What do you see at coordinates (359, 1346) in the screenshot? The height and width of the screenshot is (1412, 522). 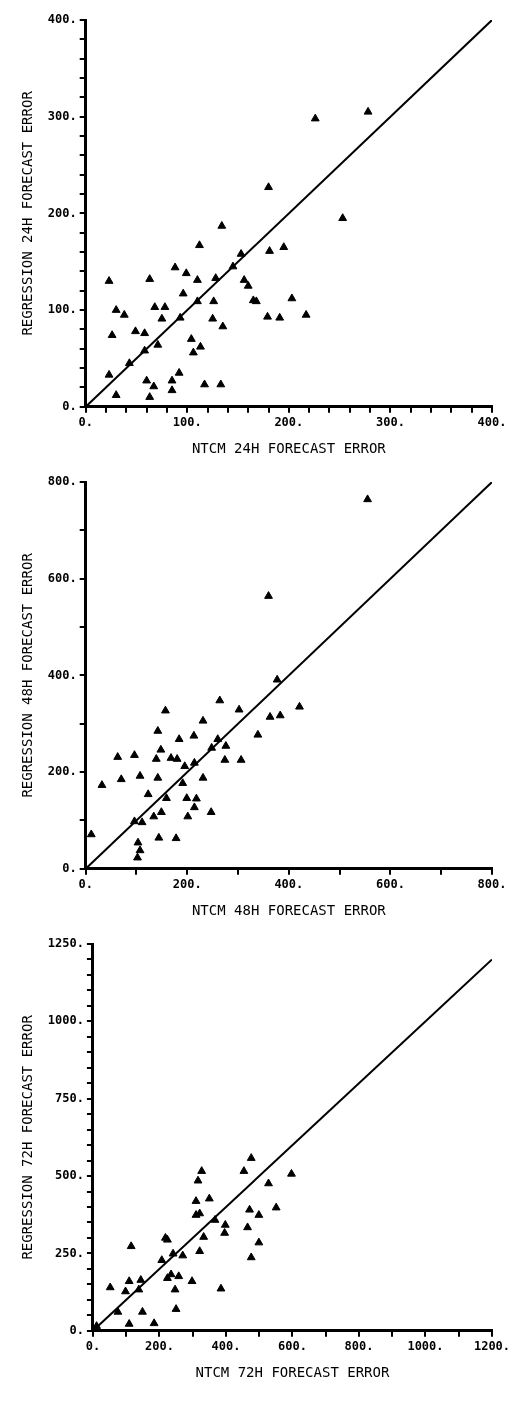 I see `x-tick-label: 800.` at bounding box center [359, 1346].